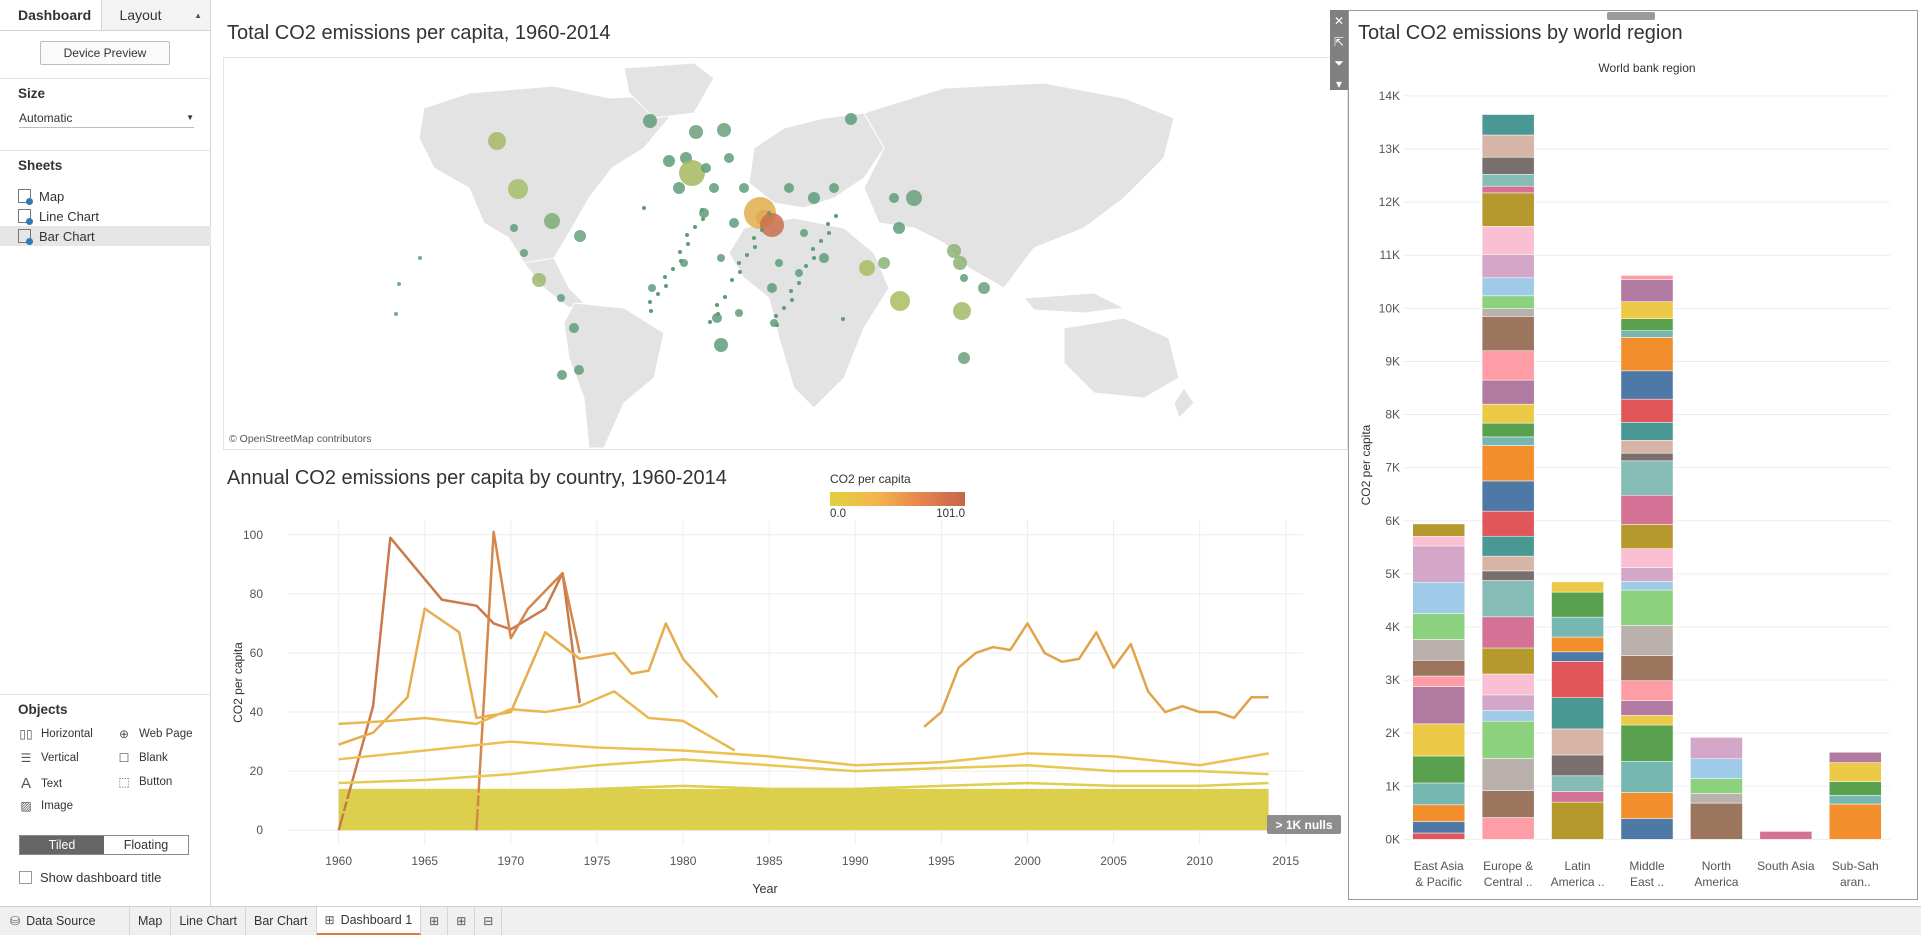 Image resolution: width=1921 pixels, height=935 pixels. What do you see at coordinates (1578, 882) in the screenshot?
I see `x-tick-label: America ..` at bounding box center [1578, 882].